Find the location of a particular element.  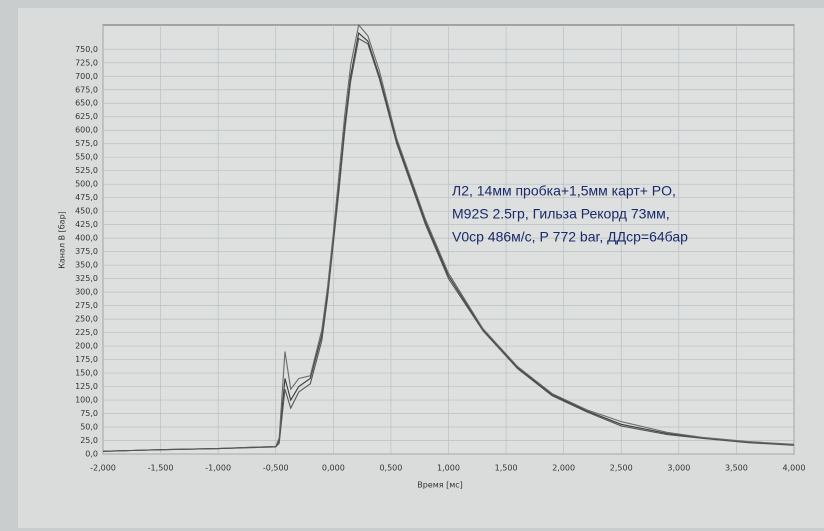

x-tick-label: 2,500 is located at coordinates (621, 468).